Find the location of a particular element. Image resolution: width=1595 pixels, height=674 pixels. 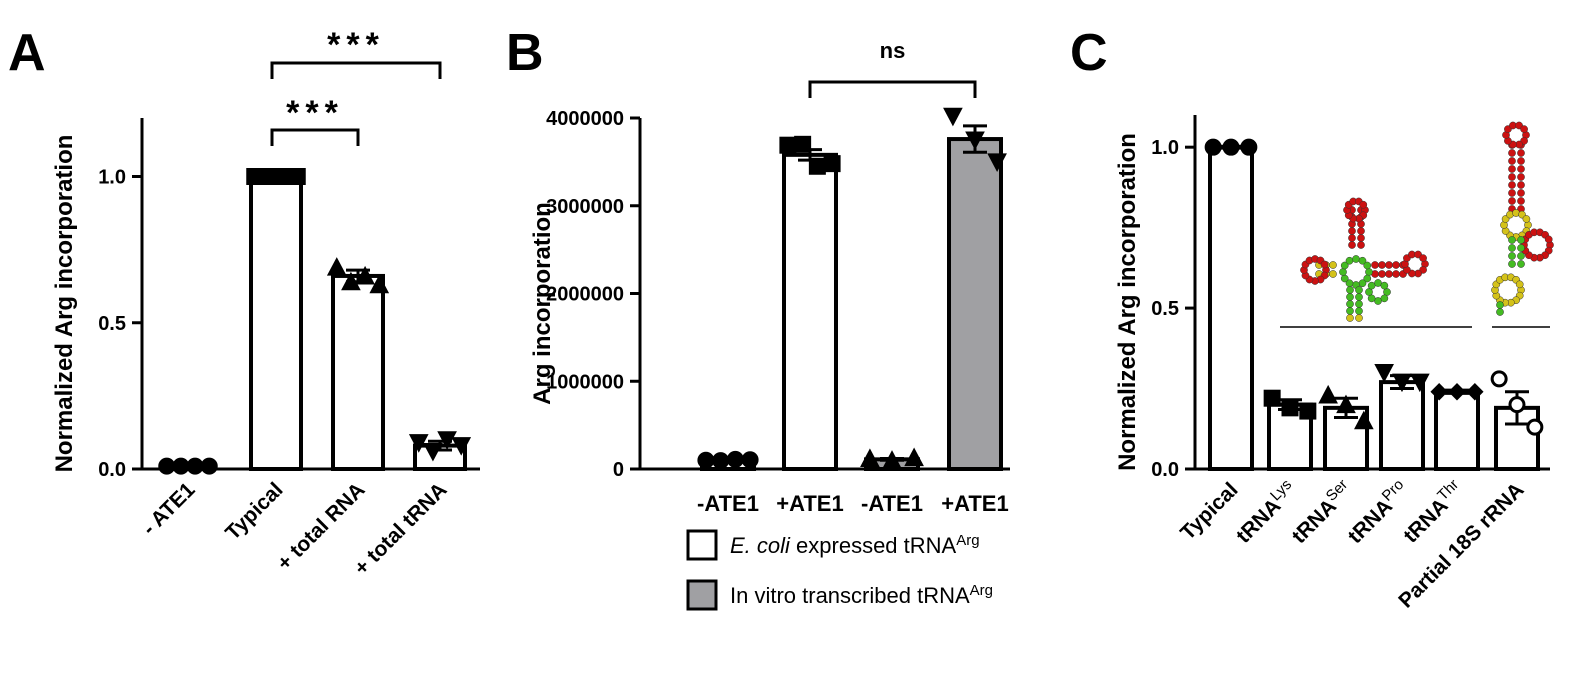

x-tick-label: tRNASer is located at coordinates (1321, 512).